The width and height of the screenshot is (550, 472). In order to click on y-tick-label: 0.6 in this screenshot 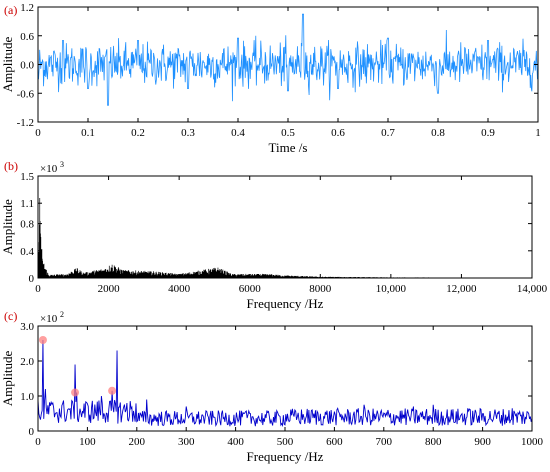, I will do `click(27, 37)`.